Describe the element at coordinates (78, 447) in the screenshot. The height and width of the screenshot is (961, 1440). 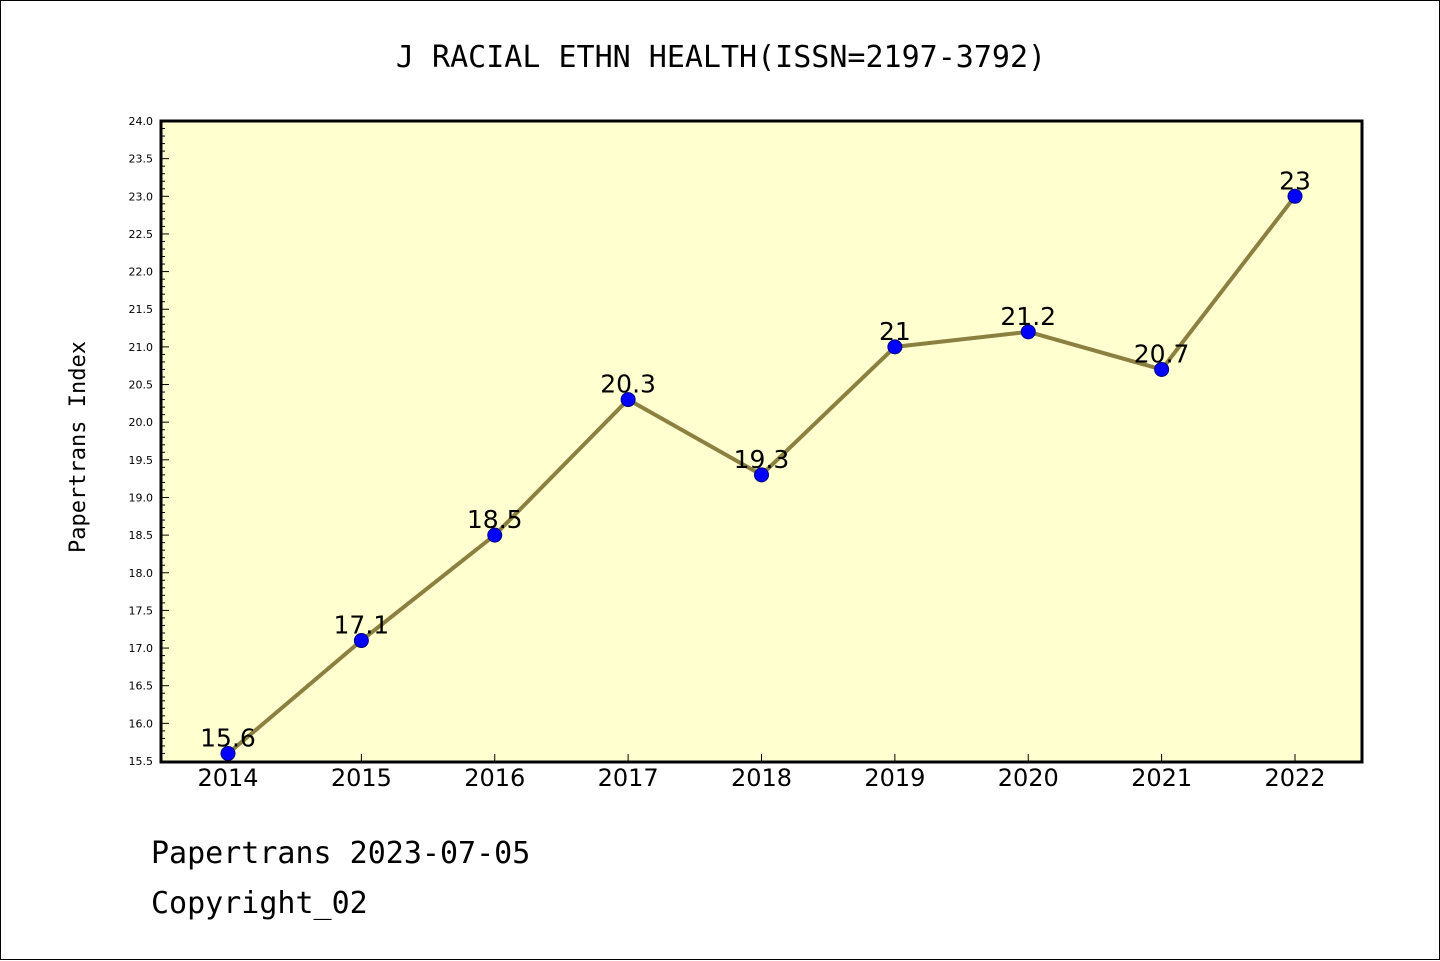
I see `y-axis-label: Papertrans Index` at that location.